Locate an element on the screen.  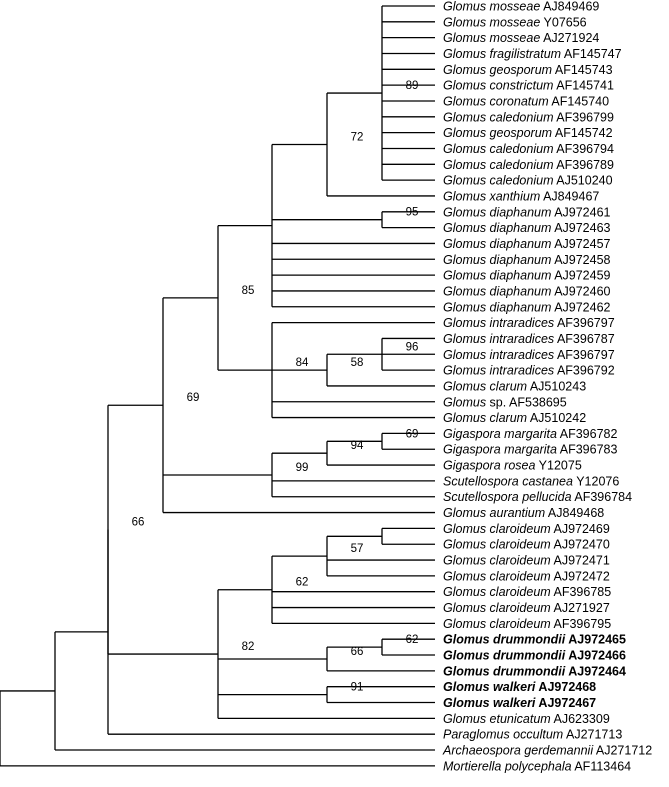
taxon-label: Glomus drummondii AJ972466 is located at coordinates (534, 656).